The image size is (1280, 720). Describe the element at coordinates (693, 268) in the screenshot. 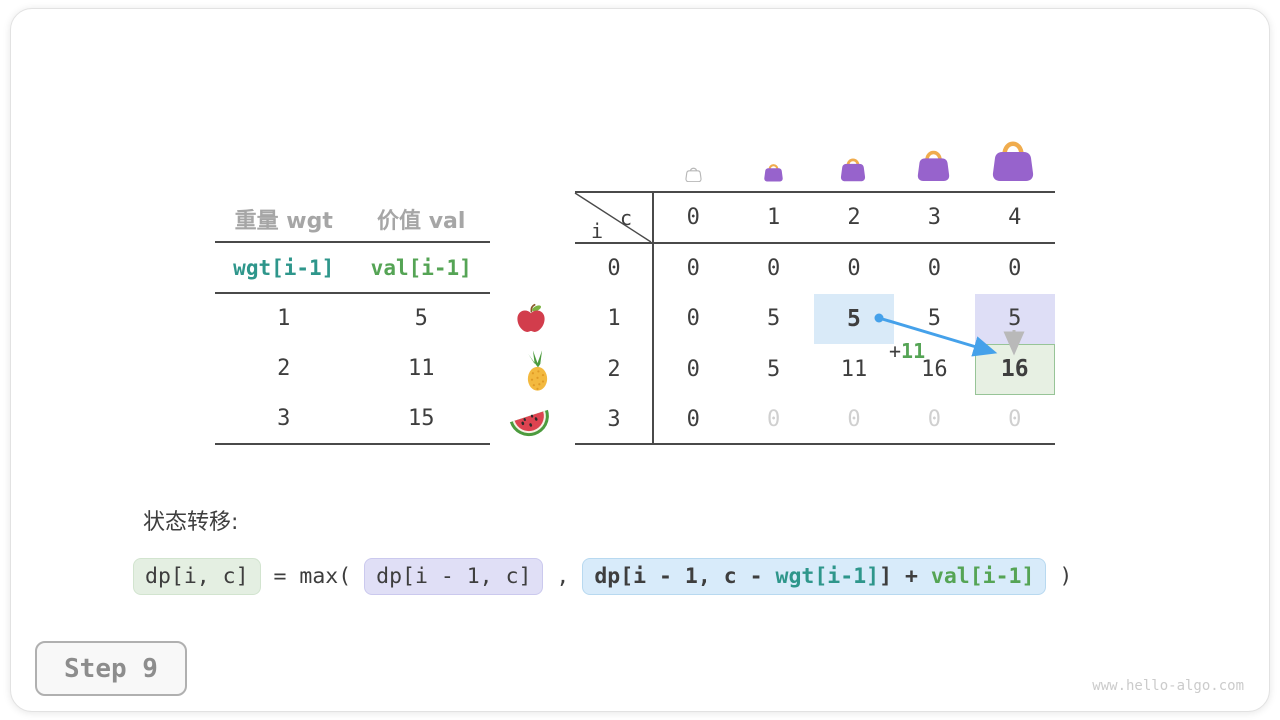

I see `dp-cell-0-0: 0` at that location.